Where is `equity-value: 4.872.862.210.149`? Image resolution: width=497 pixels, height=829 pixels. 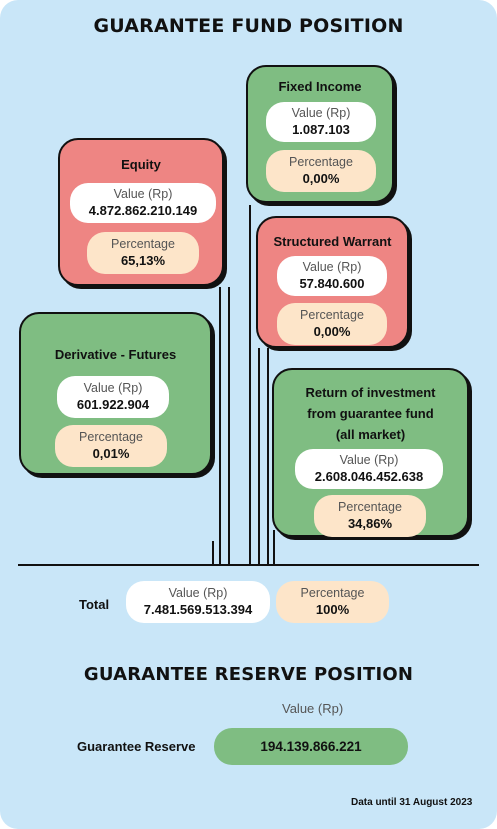 equity-value: 4.872.862.210.149 is located at coordinates (143, 210).